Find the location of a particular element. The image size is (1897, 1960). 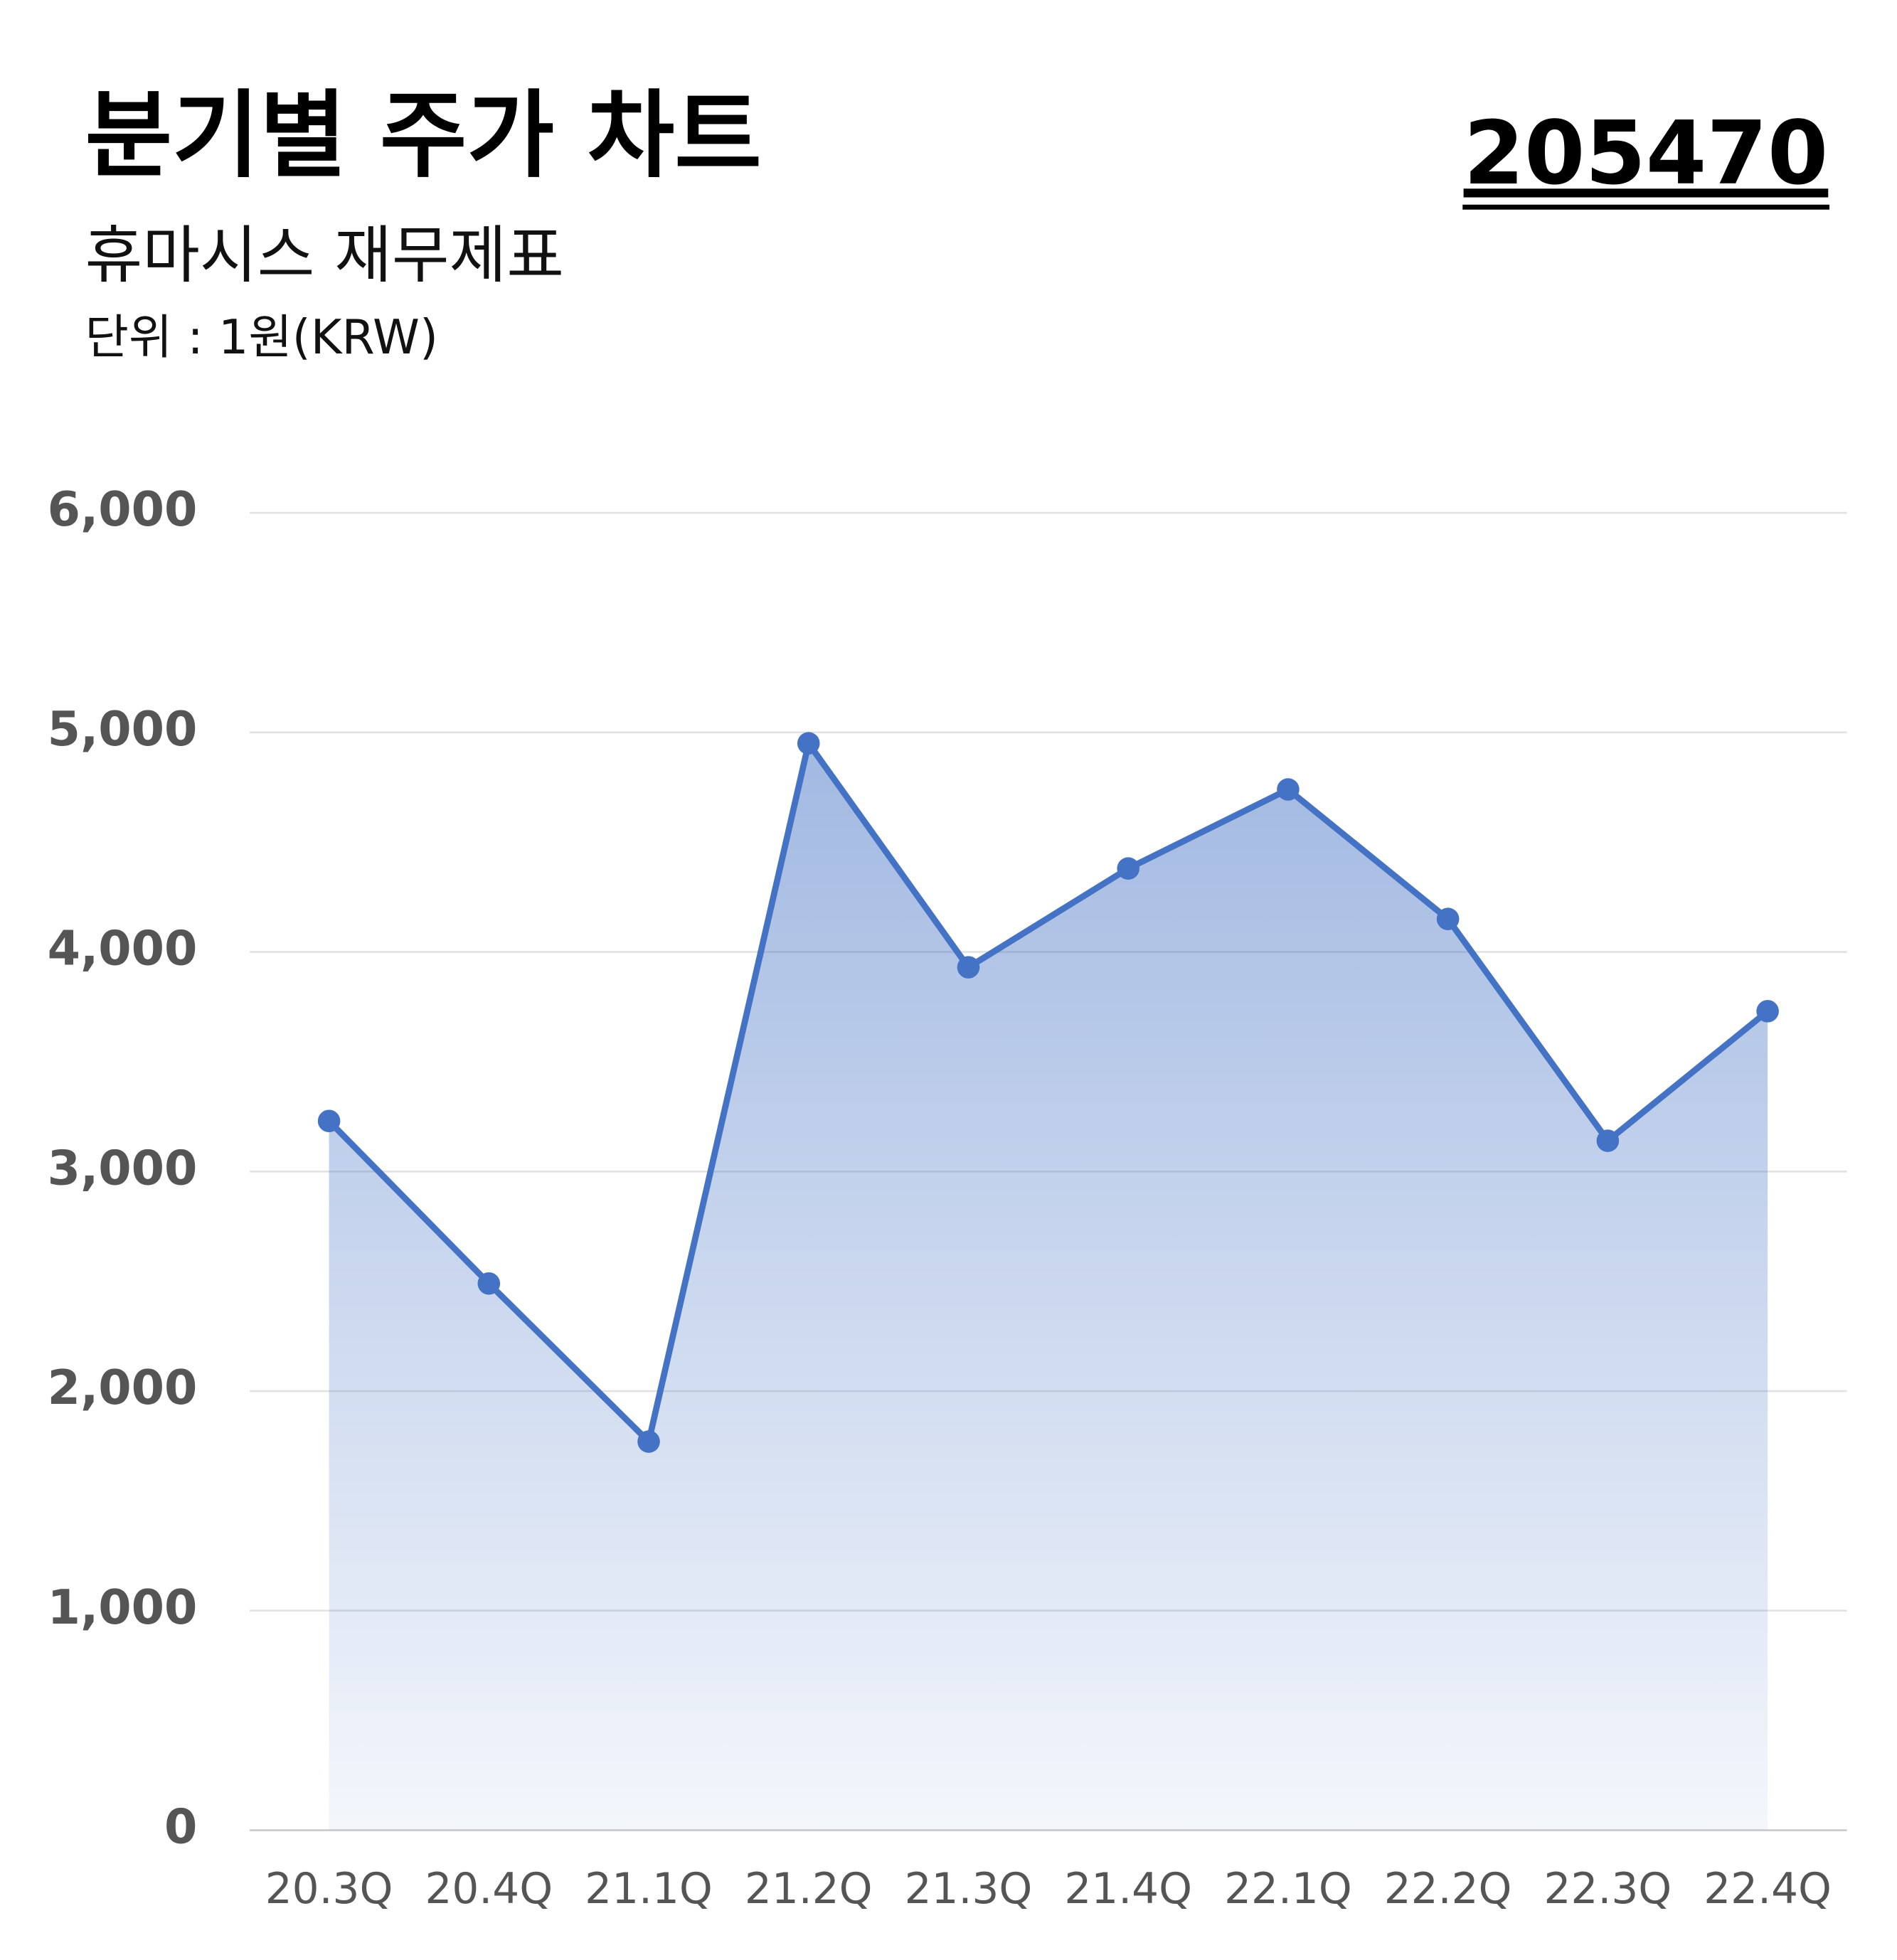

stock-code: 205470 is located at coordinates (1647, 153).